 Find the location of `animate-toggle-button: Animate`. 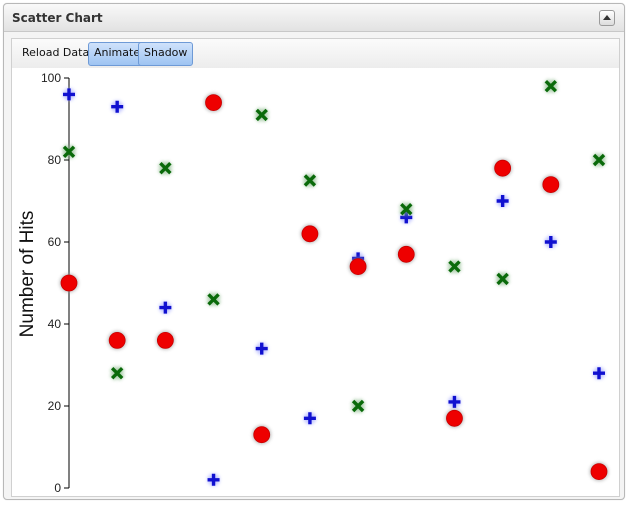

animate-toggle-button: Animate is located at coordinates (117, 54).